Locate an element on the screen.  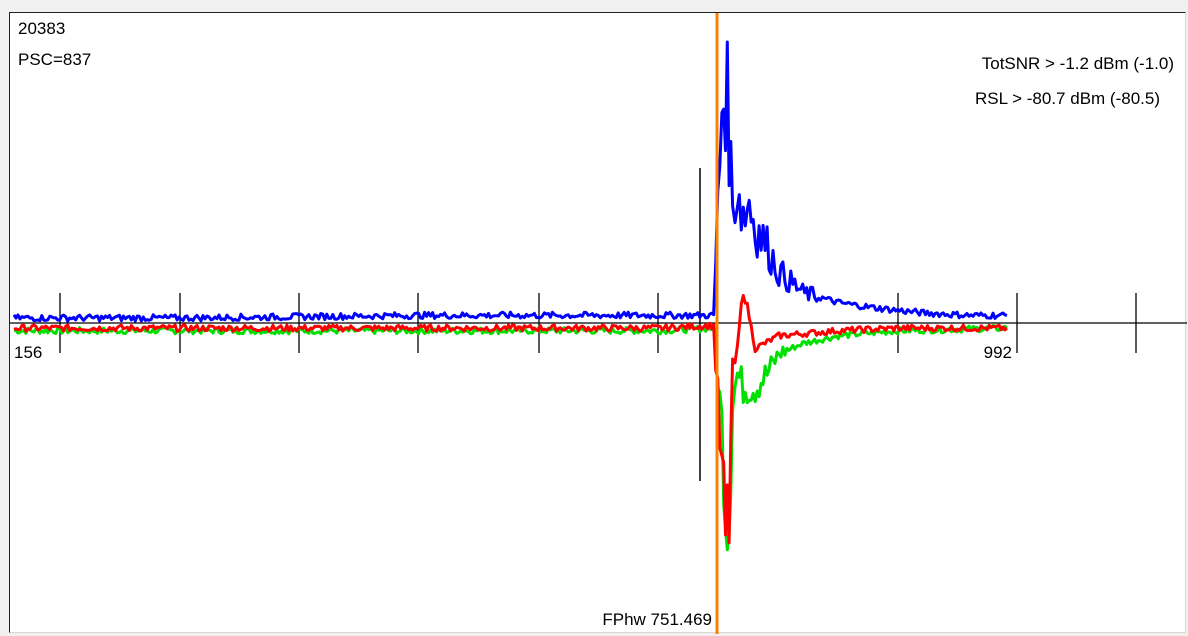
rsl-readout: RSL > -80.7 dBm (-80.5) is located at coordinates (1067, 98).